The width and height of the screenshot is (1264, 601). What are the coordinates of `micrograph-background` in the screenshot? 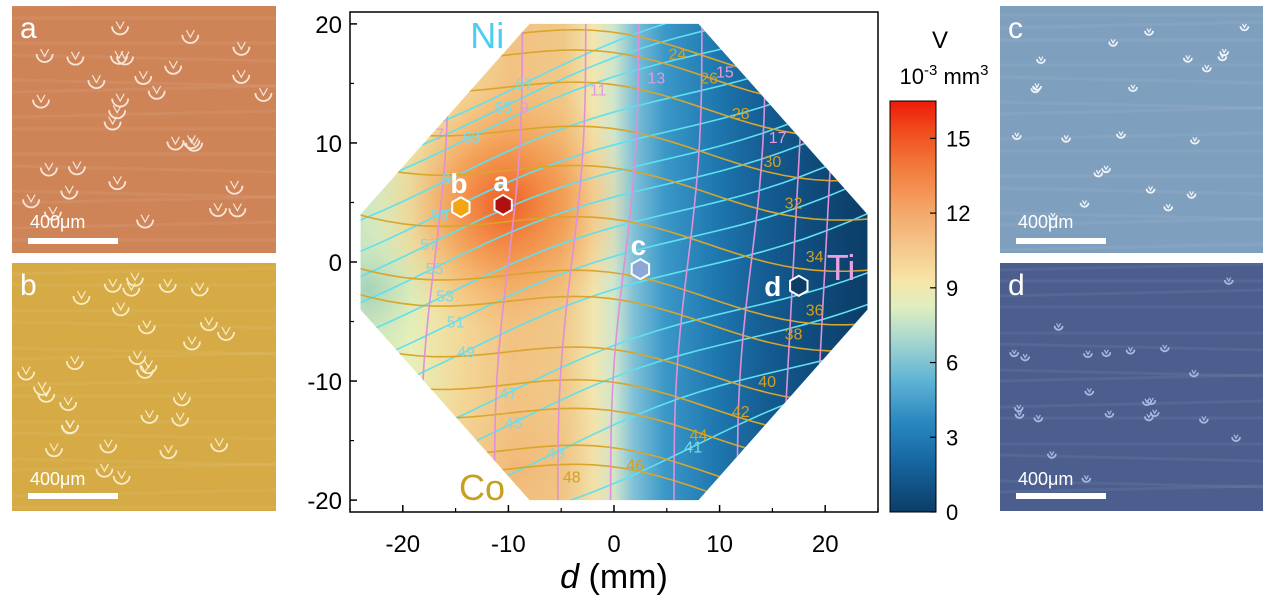 It's located at (1131, 387).